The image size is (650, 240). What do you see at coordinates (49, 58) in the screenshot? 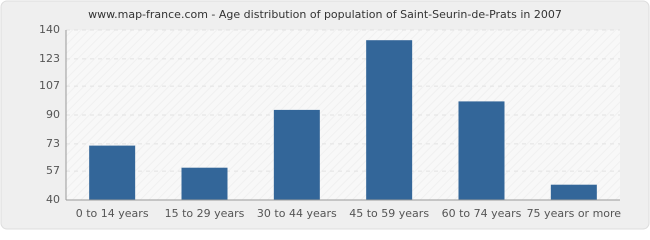
I see `y-tick-label: 123` at bounding box center [49, 58].